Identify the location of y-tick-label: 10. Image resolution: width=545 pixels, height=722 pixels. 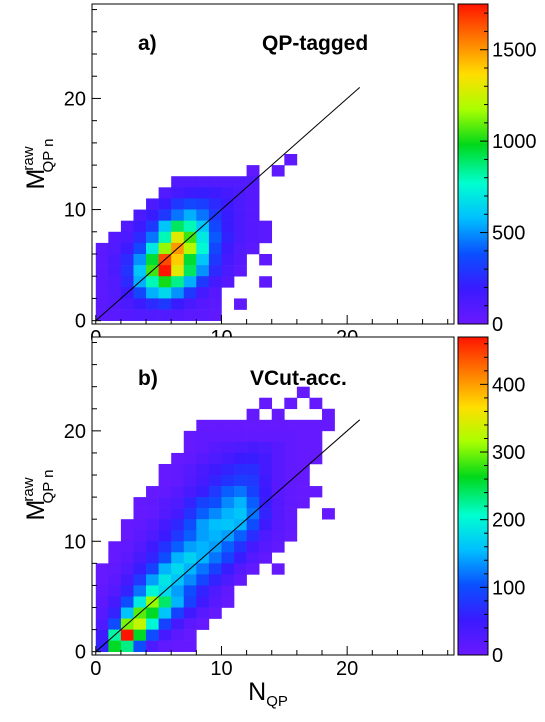
(75, 542).